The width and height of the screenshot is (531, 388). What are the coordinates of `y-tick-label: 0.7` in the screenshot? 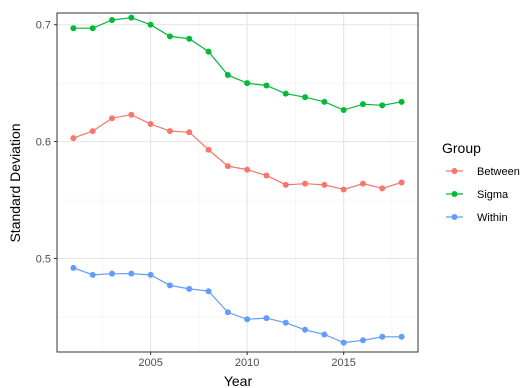 It's located at (43, 26).